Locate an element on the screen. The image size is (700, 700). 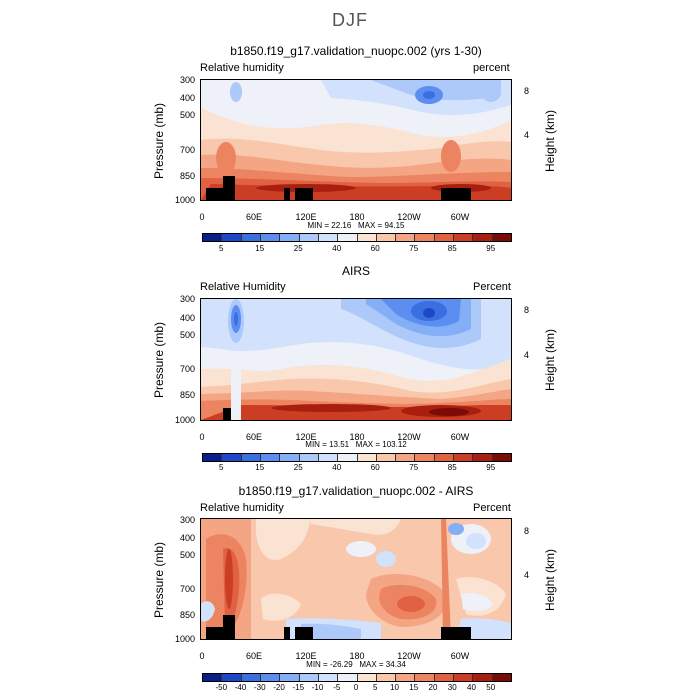
colorbar-label: 60 is located at coordinates (375, 467).